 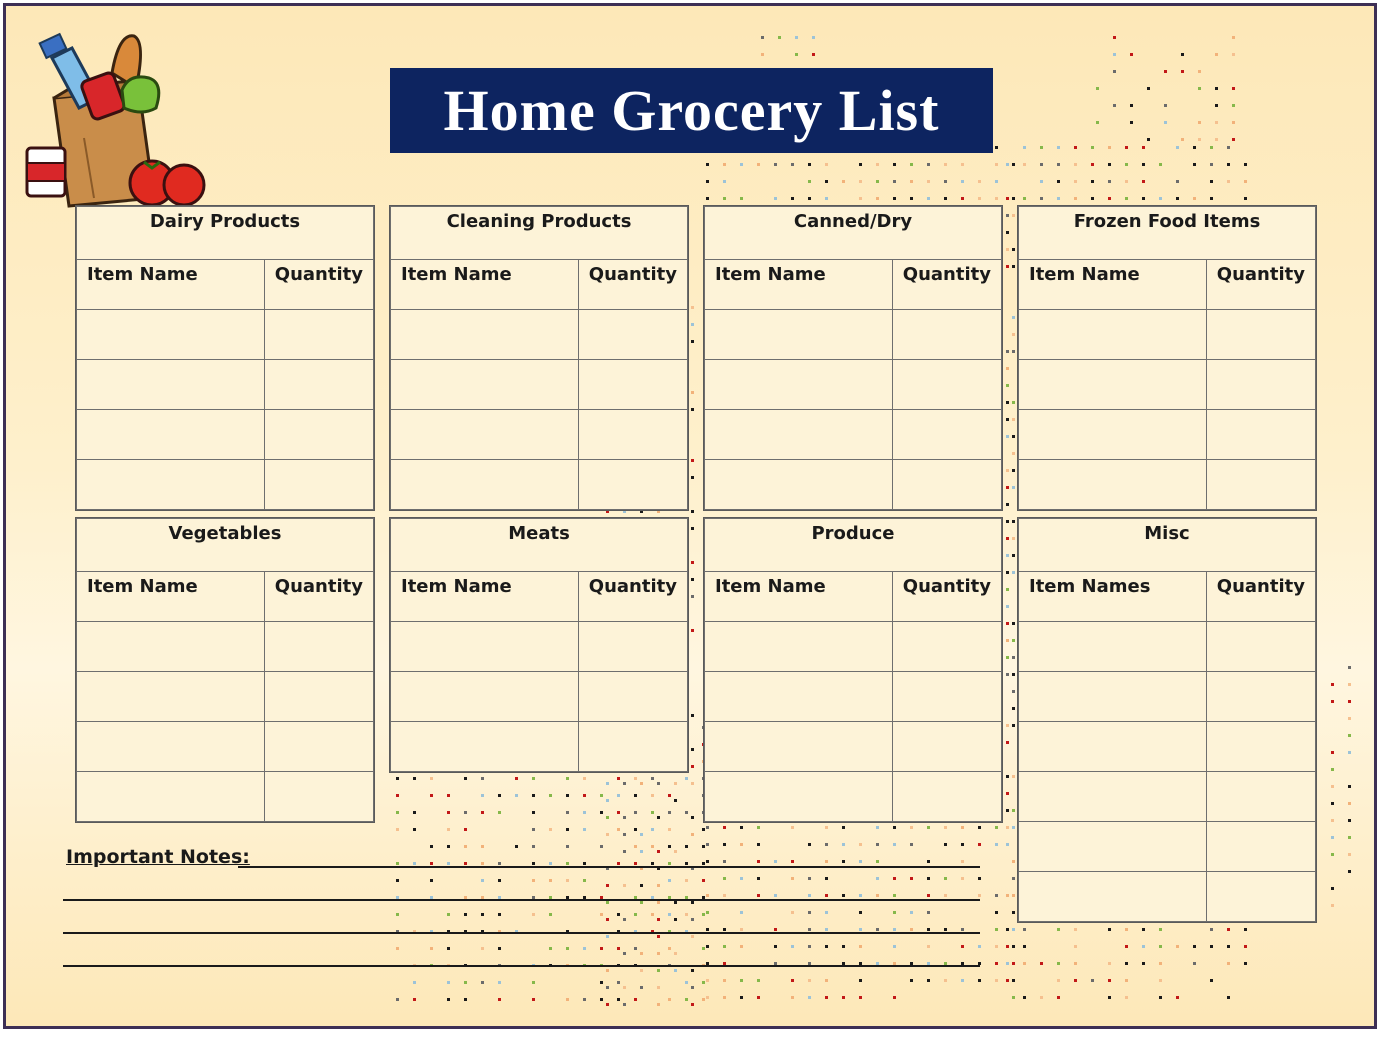 What do you see at coordinates (158, 857) in the screenshot?
I see `notes-label: Important Notes:` at bounding box center [158, 857].